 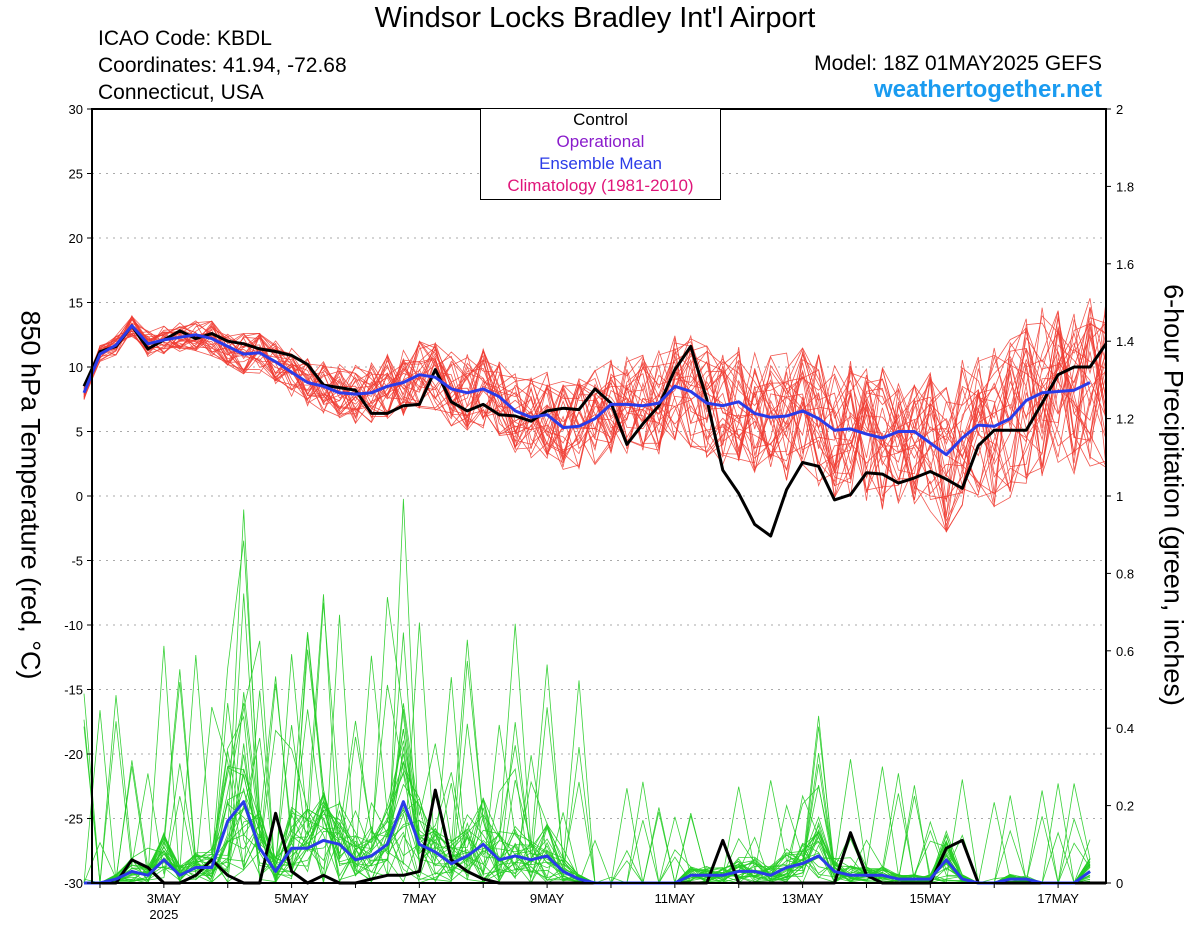 I want to click on y-tick-label: -10, so click(x=73, y=625).